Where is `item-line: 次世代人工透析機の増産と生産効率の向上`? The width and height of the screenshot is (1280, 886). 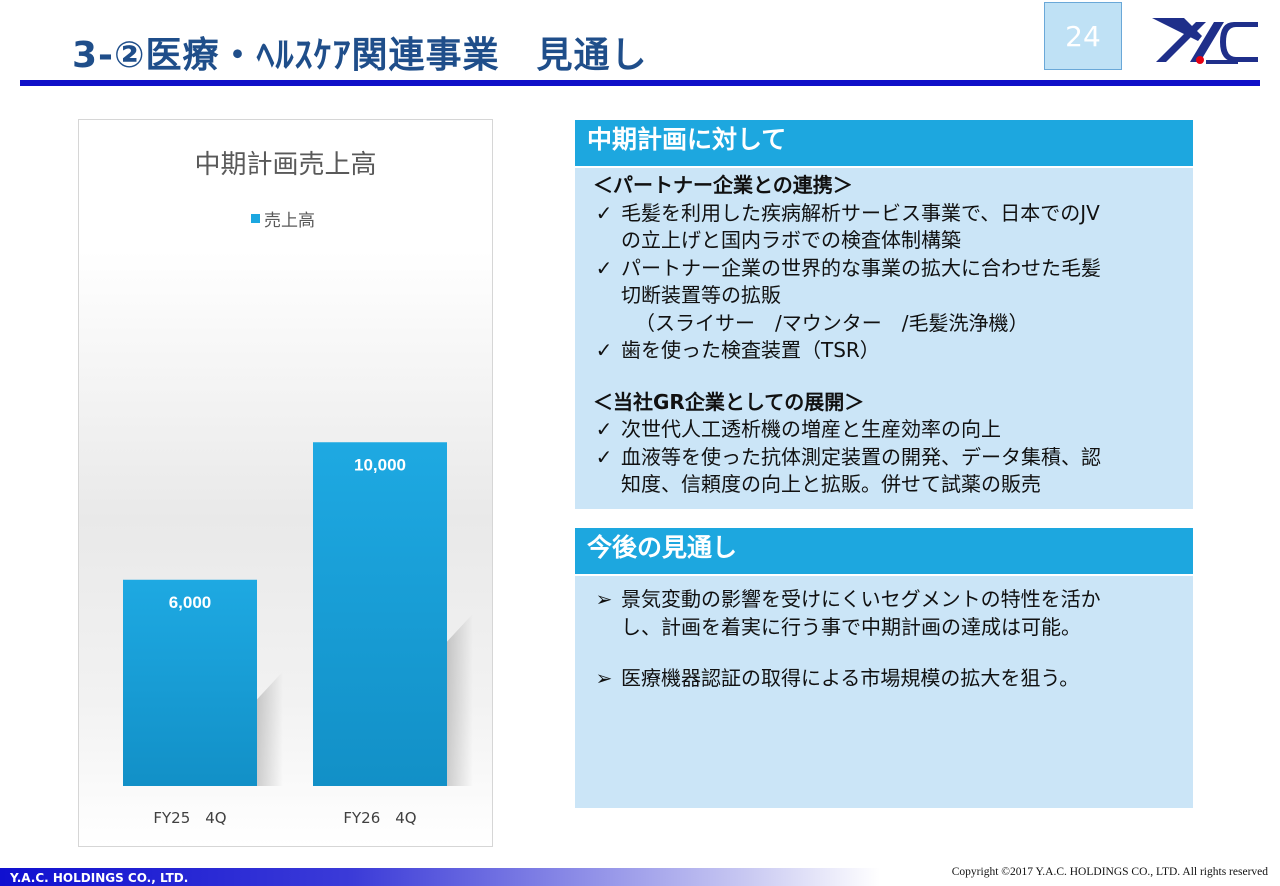 item-line: 次世代人工透析機の増産と生産効率の向上 is located at coordinates (811, 429).